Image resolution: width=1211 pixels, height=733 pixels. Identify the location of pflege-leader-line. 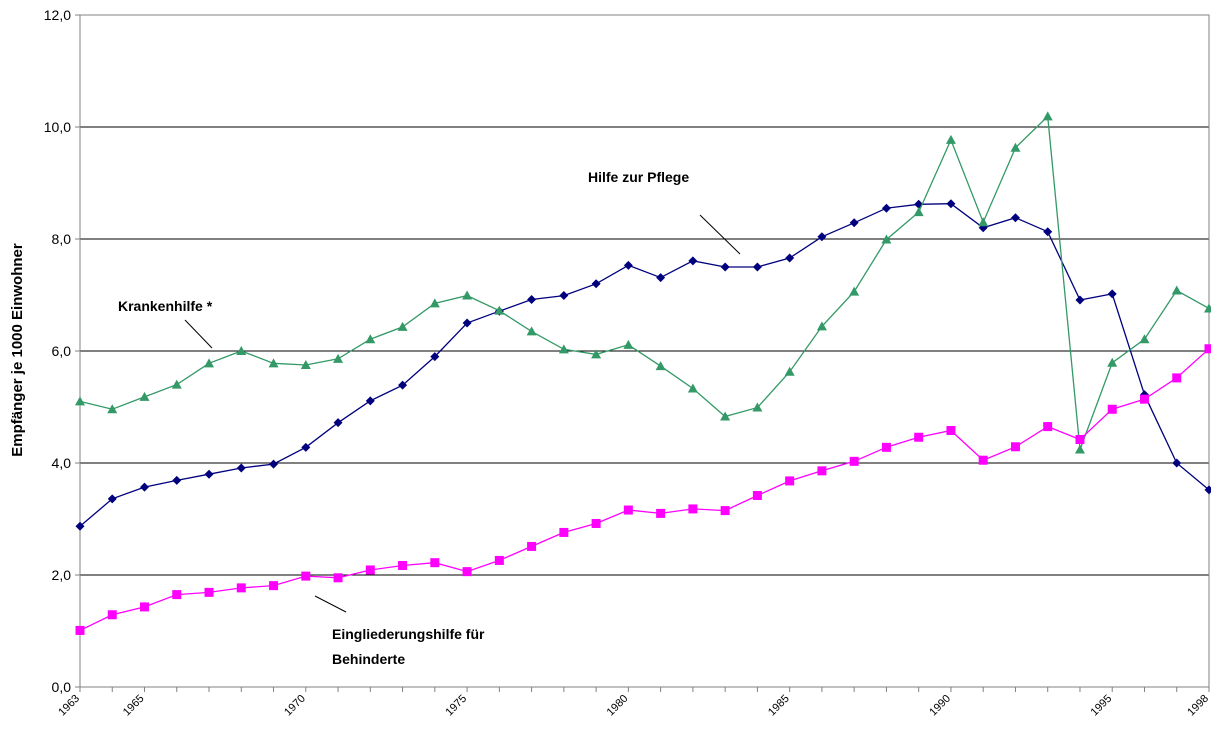
(720, 234).